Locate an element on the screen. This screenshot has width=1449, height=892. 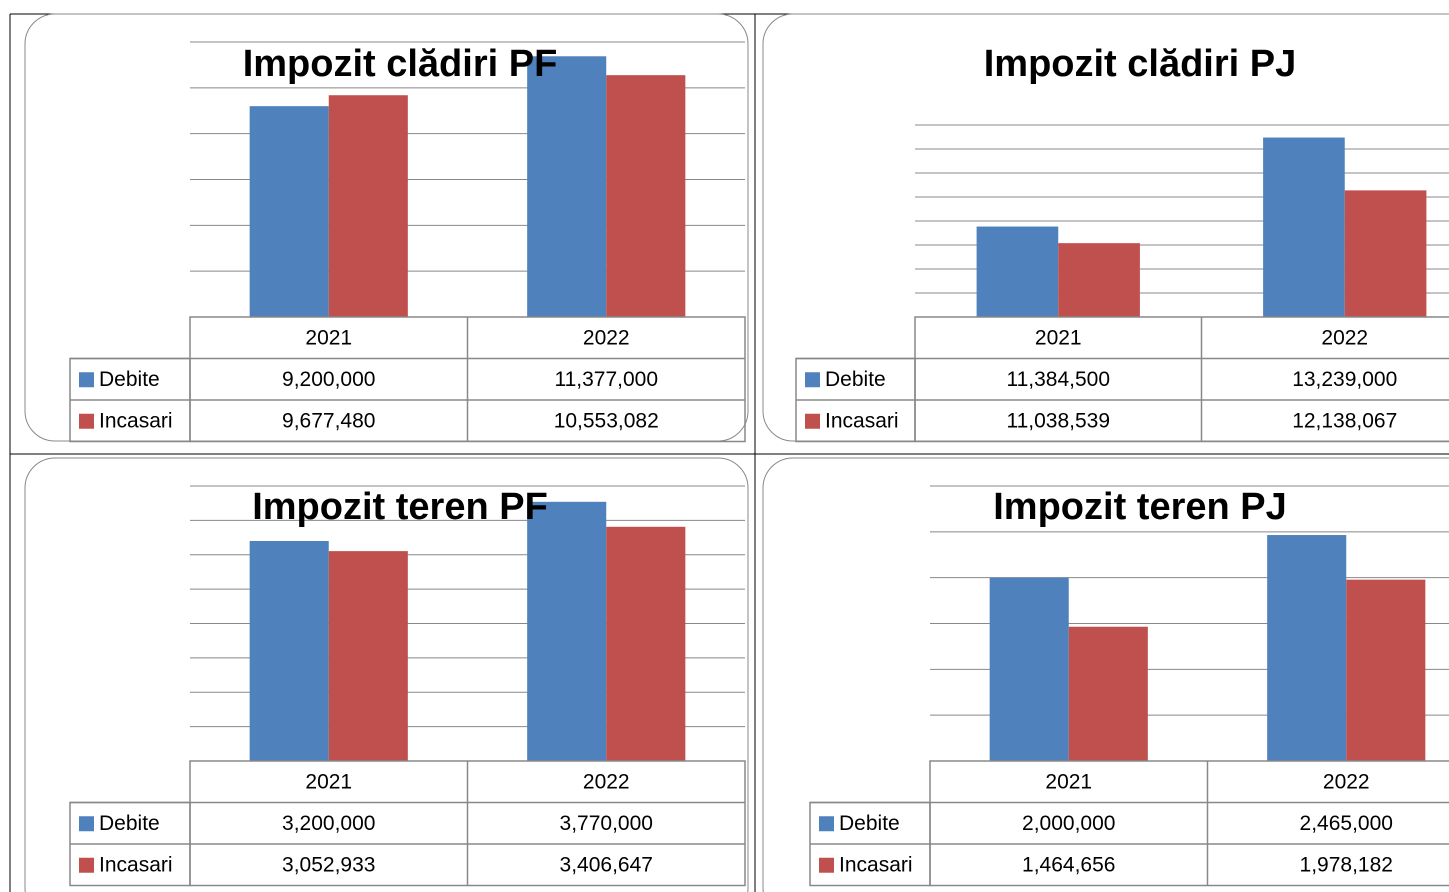
data-label: 12,138,067 is located at coordinates (1344, 420).